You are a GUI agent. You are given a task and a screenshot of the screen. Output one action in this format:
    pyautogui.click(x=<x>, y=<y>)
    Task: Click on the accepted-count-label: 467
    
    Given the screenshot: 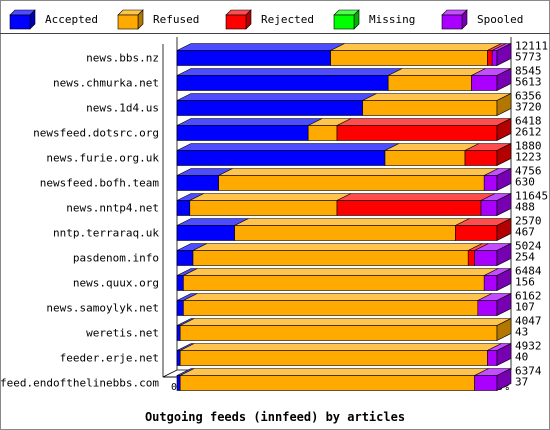 What is the action you would take?
    pyautogui.click(x=525, y=232)
    